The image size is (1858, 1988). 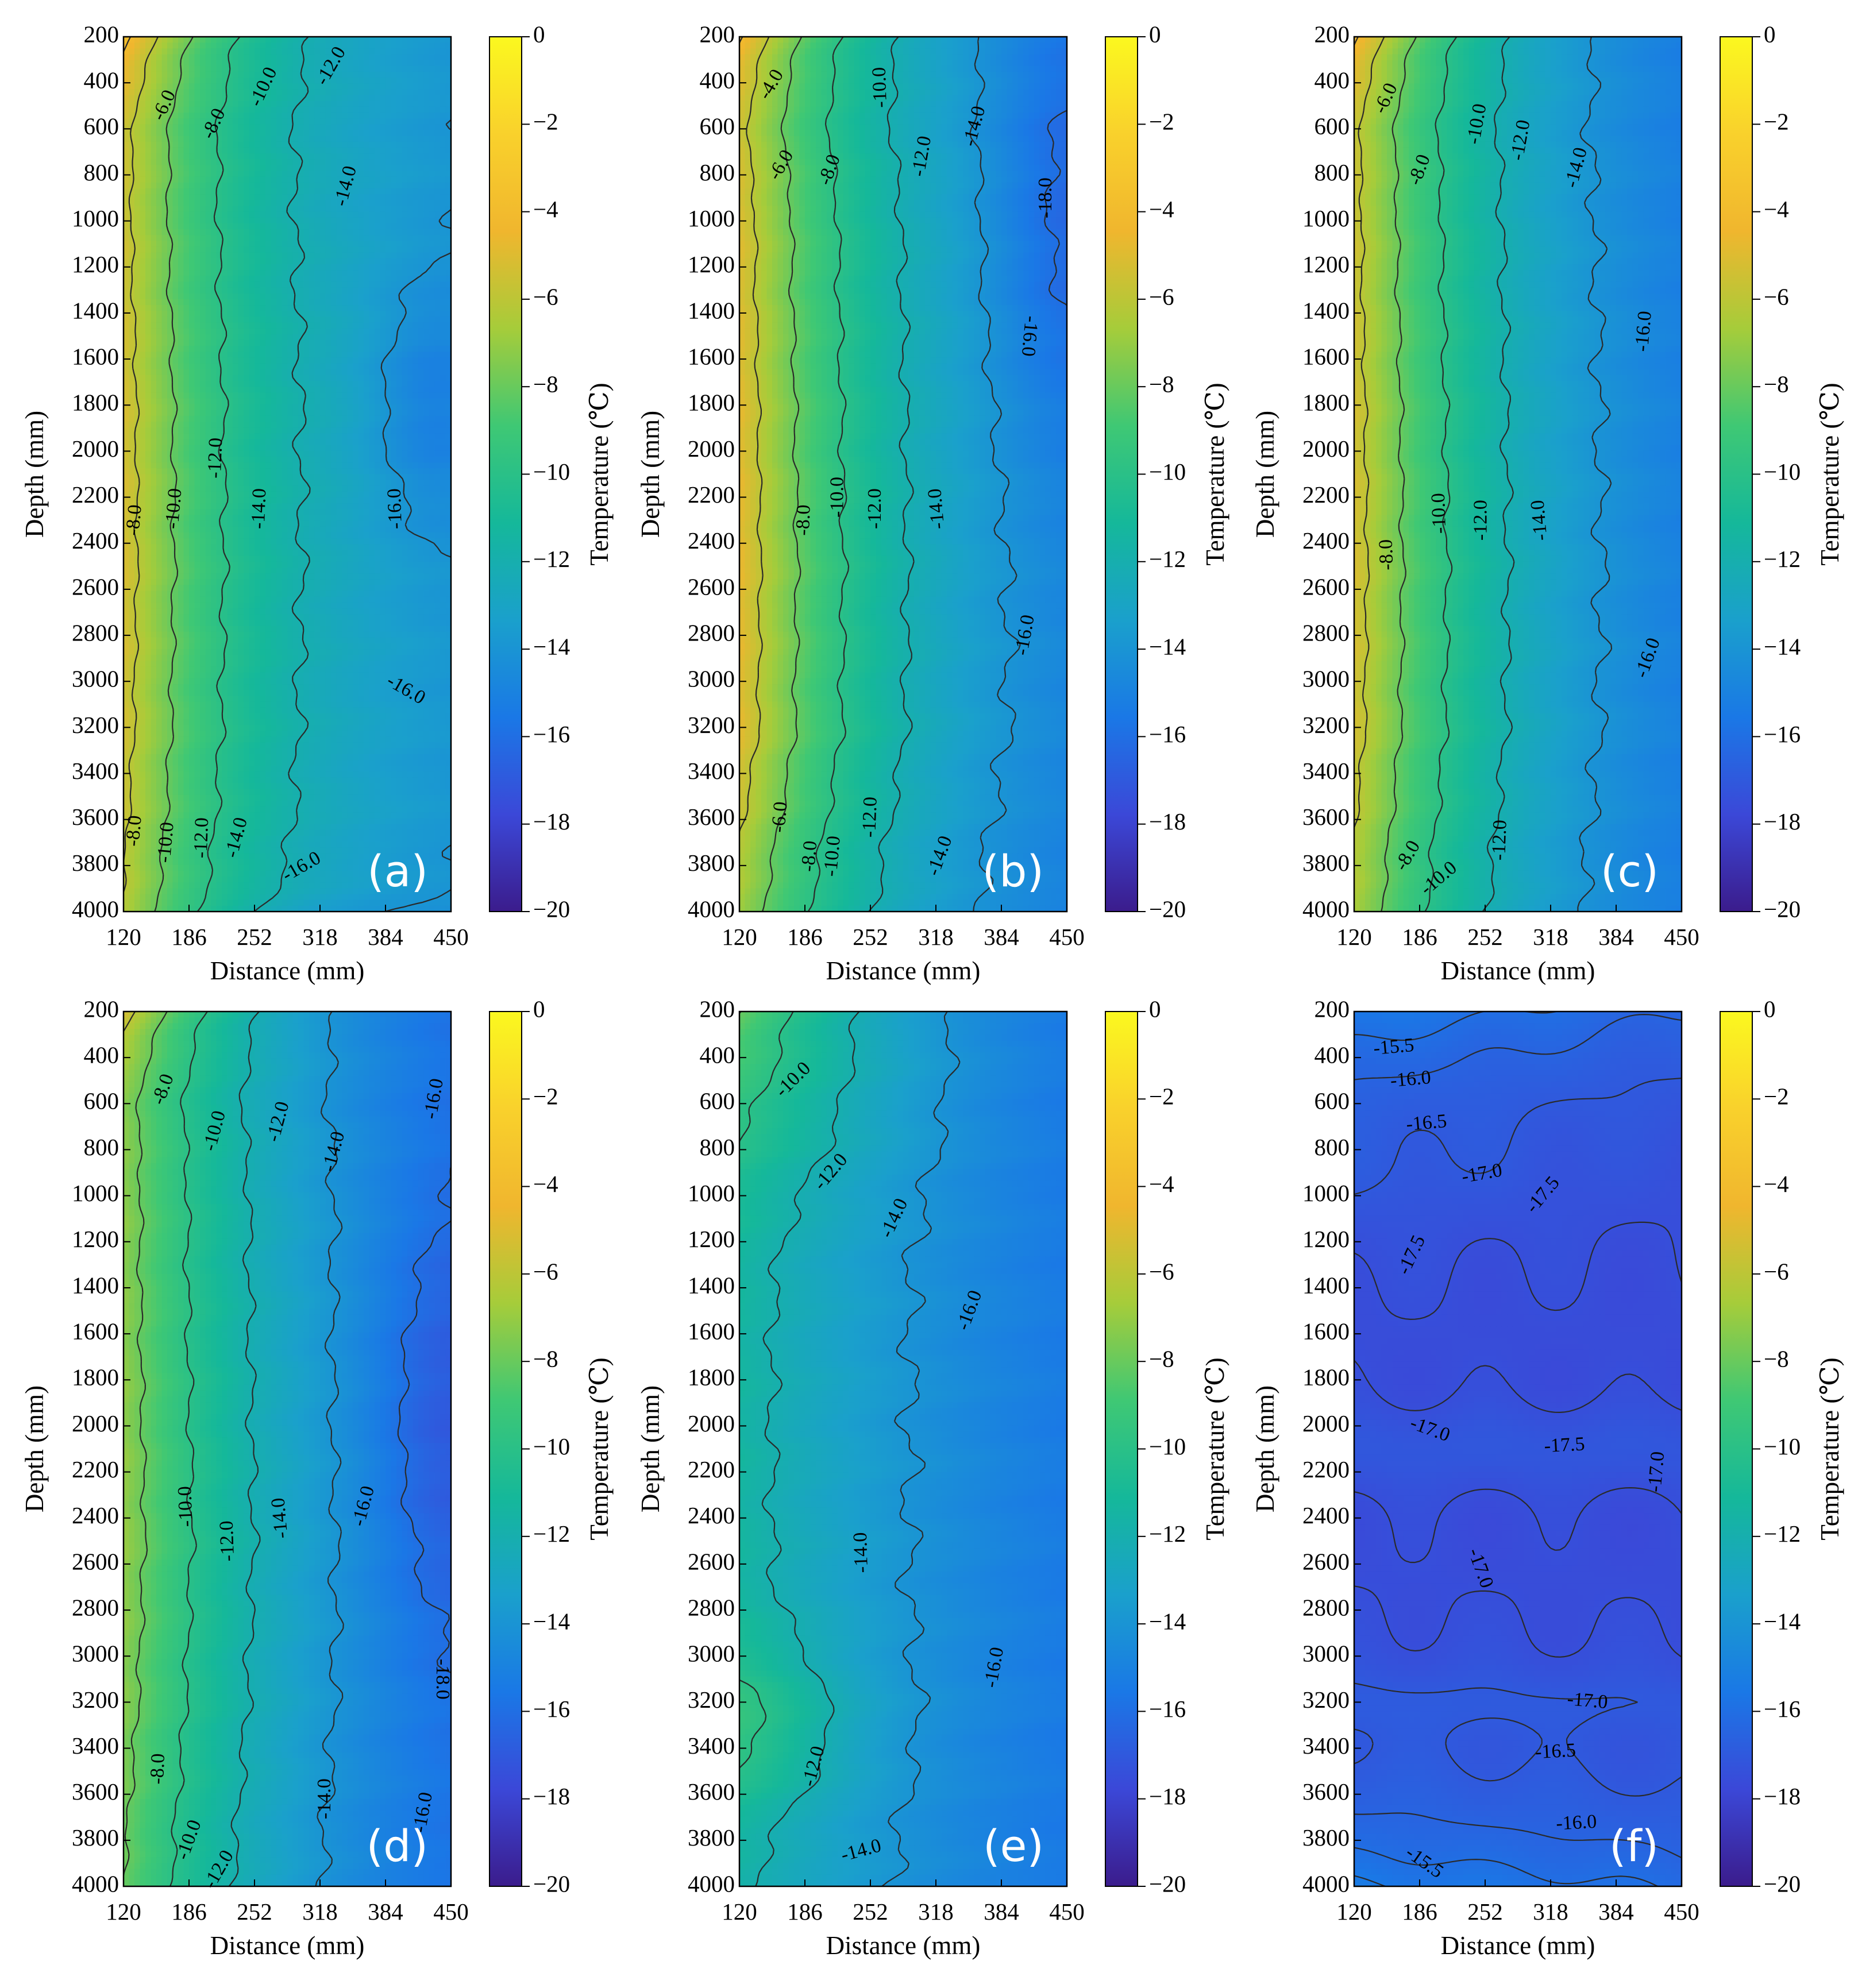 What do you see at coordinates (545, 297) in the screenshot?
I see `colorbar-tick-label: −6` at bounding box center [545, 297].